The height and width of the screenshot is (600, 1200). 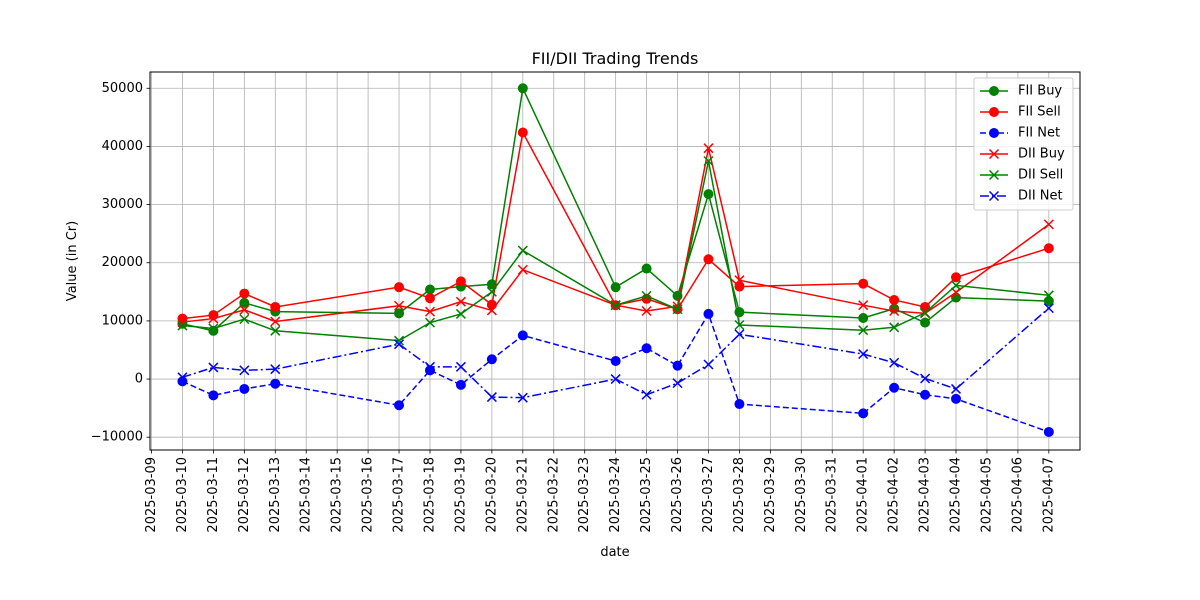 I want to click on x-tick-label: 2025-03-18, so click(x=429, y=495).